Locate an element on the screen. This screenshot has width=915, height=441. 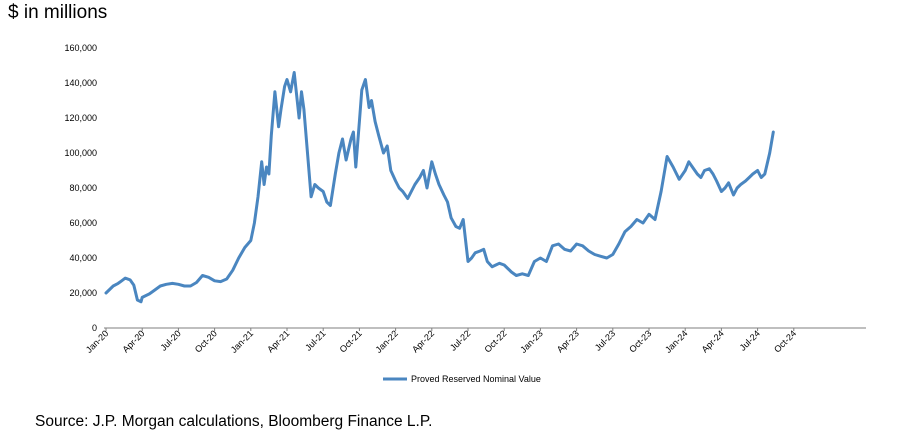
x-tick-label: Jan-22 is located at coordinates (386, 341).